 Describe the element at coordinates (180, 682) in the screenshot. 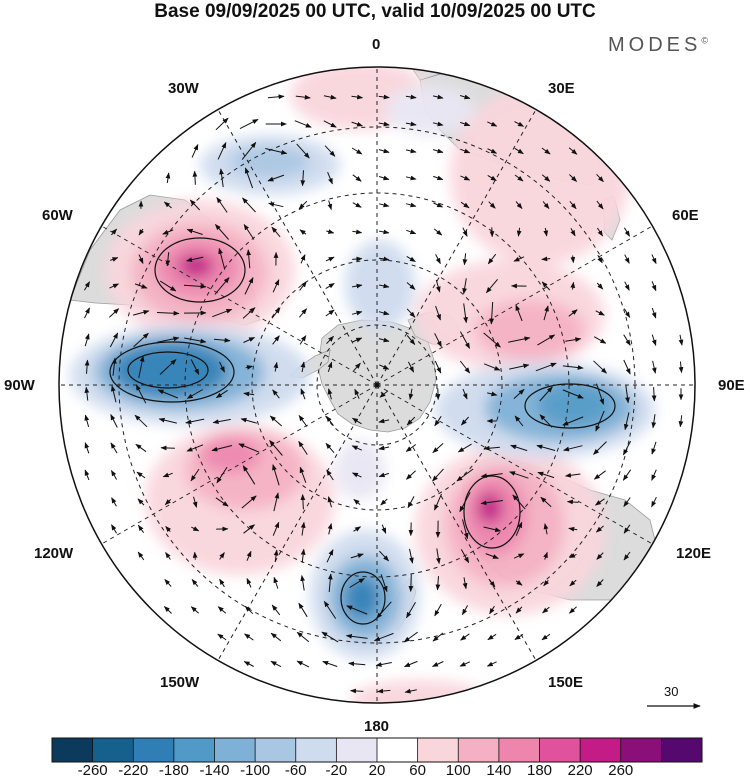

I see `lon-label-150w: 150W` at that location.